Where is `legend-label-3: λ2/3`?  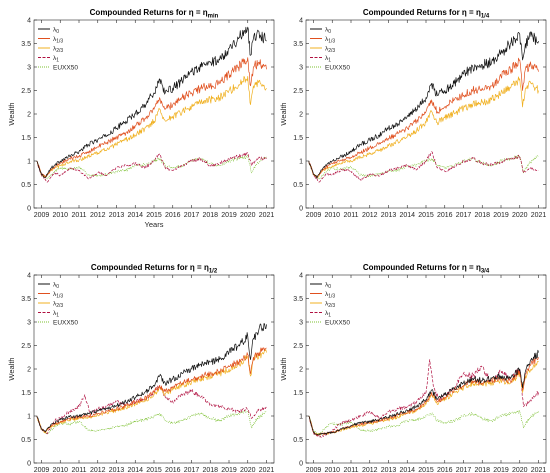
legend-label-3: λ2/3 is located at coordinates (58, 49).